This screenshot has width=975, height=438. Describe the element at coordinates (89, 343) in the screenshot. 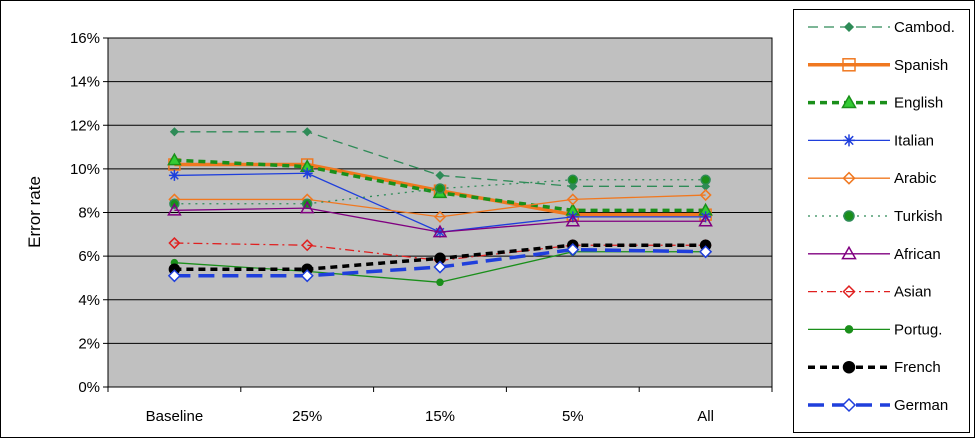

I see `y-tick-label: 2%` at that location.